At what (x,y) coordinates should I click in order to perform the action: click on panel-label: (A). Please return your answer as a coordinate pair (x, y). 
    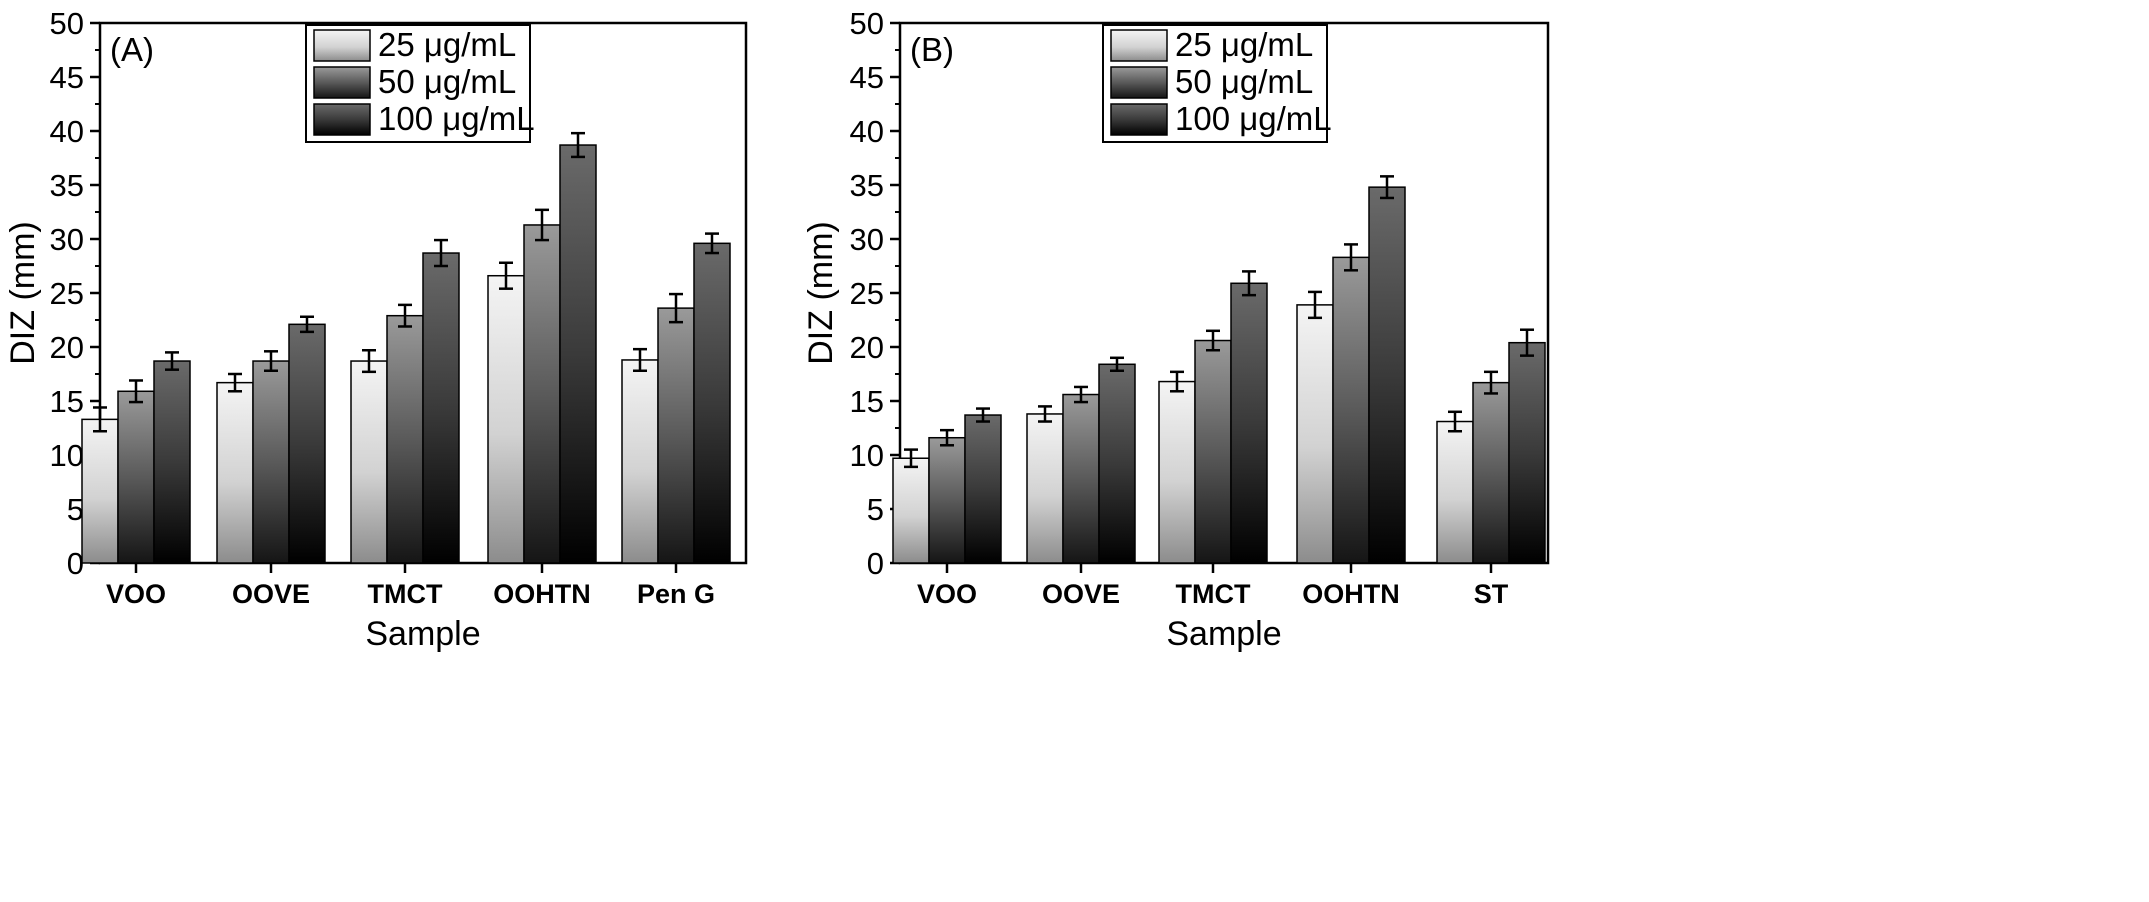
    Looking at the image, I should click on (132, 49).